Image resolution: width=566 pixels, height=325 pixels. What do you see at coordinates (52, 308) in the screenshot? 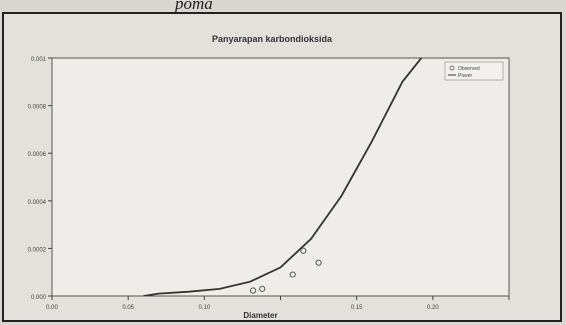
I see `x-tick-label: 0.00` at bounding box center [52, 308].